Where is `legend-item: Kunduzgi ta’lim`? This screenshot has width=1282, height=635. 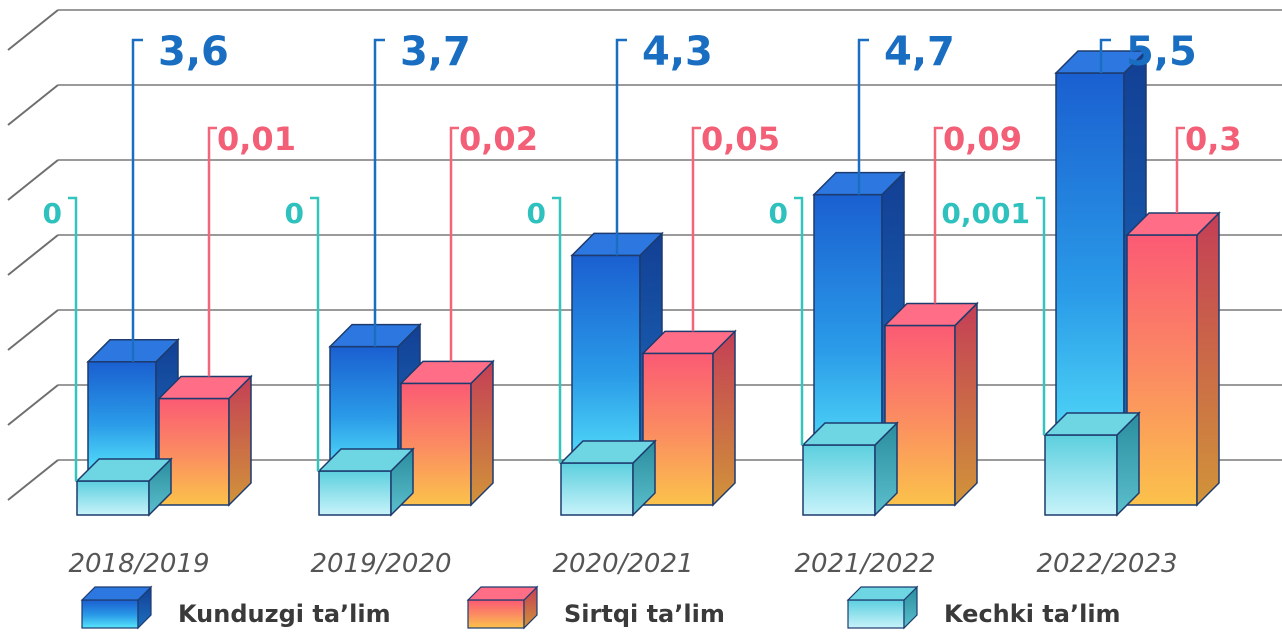
legend-item: Kunduzgi ta’lim is located at coordinates (235, 607).